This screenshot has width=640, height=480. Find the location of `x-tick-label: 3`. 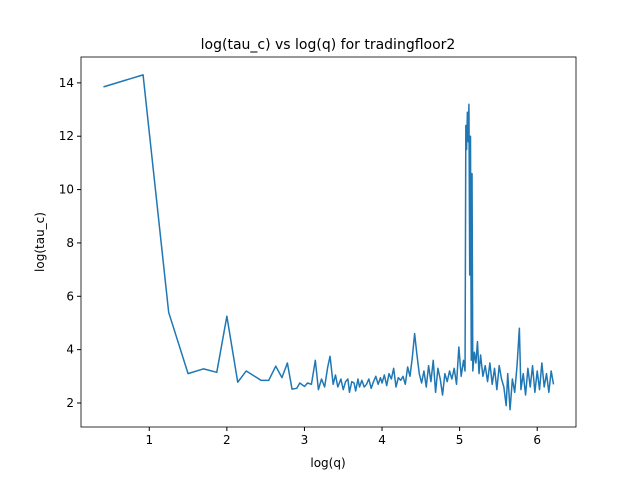

x-tick-label: 3 is located at coordinates (305, 440).